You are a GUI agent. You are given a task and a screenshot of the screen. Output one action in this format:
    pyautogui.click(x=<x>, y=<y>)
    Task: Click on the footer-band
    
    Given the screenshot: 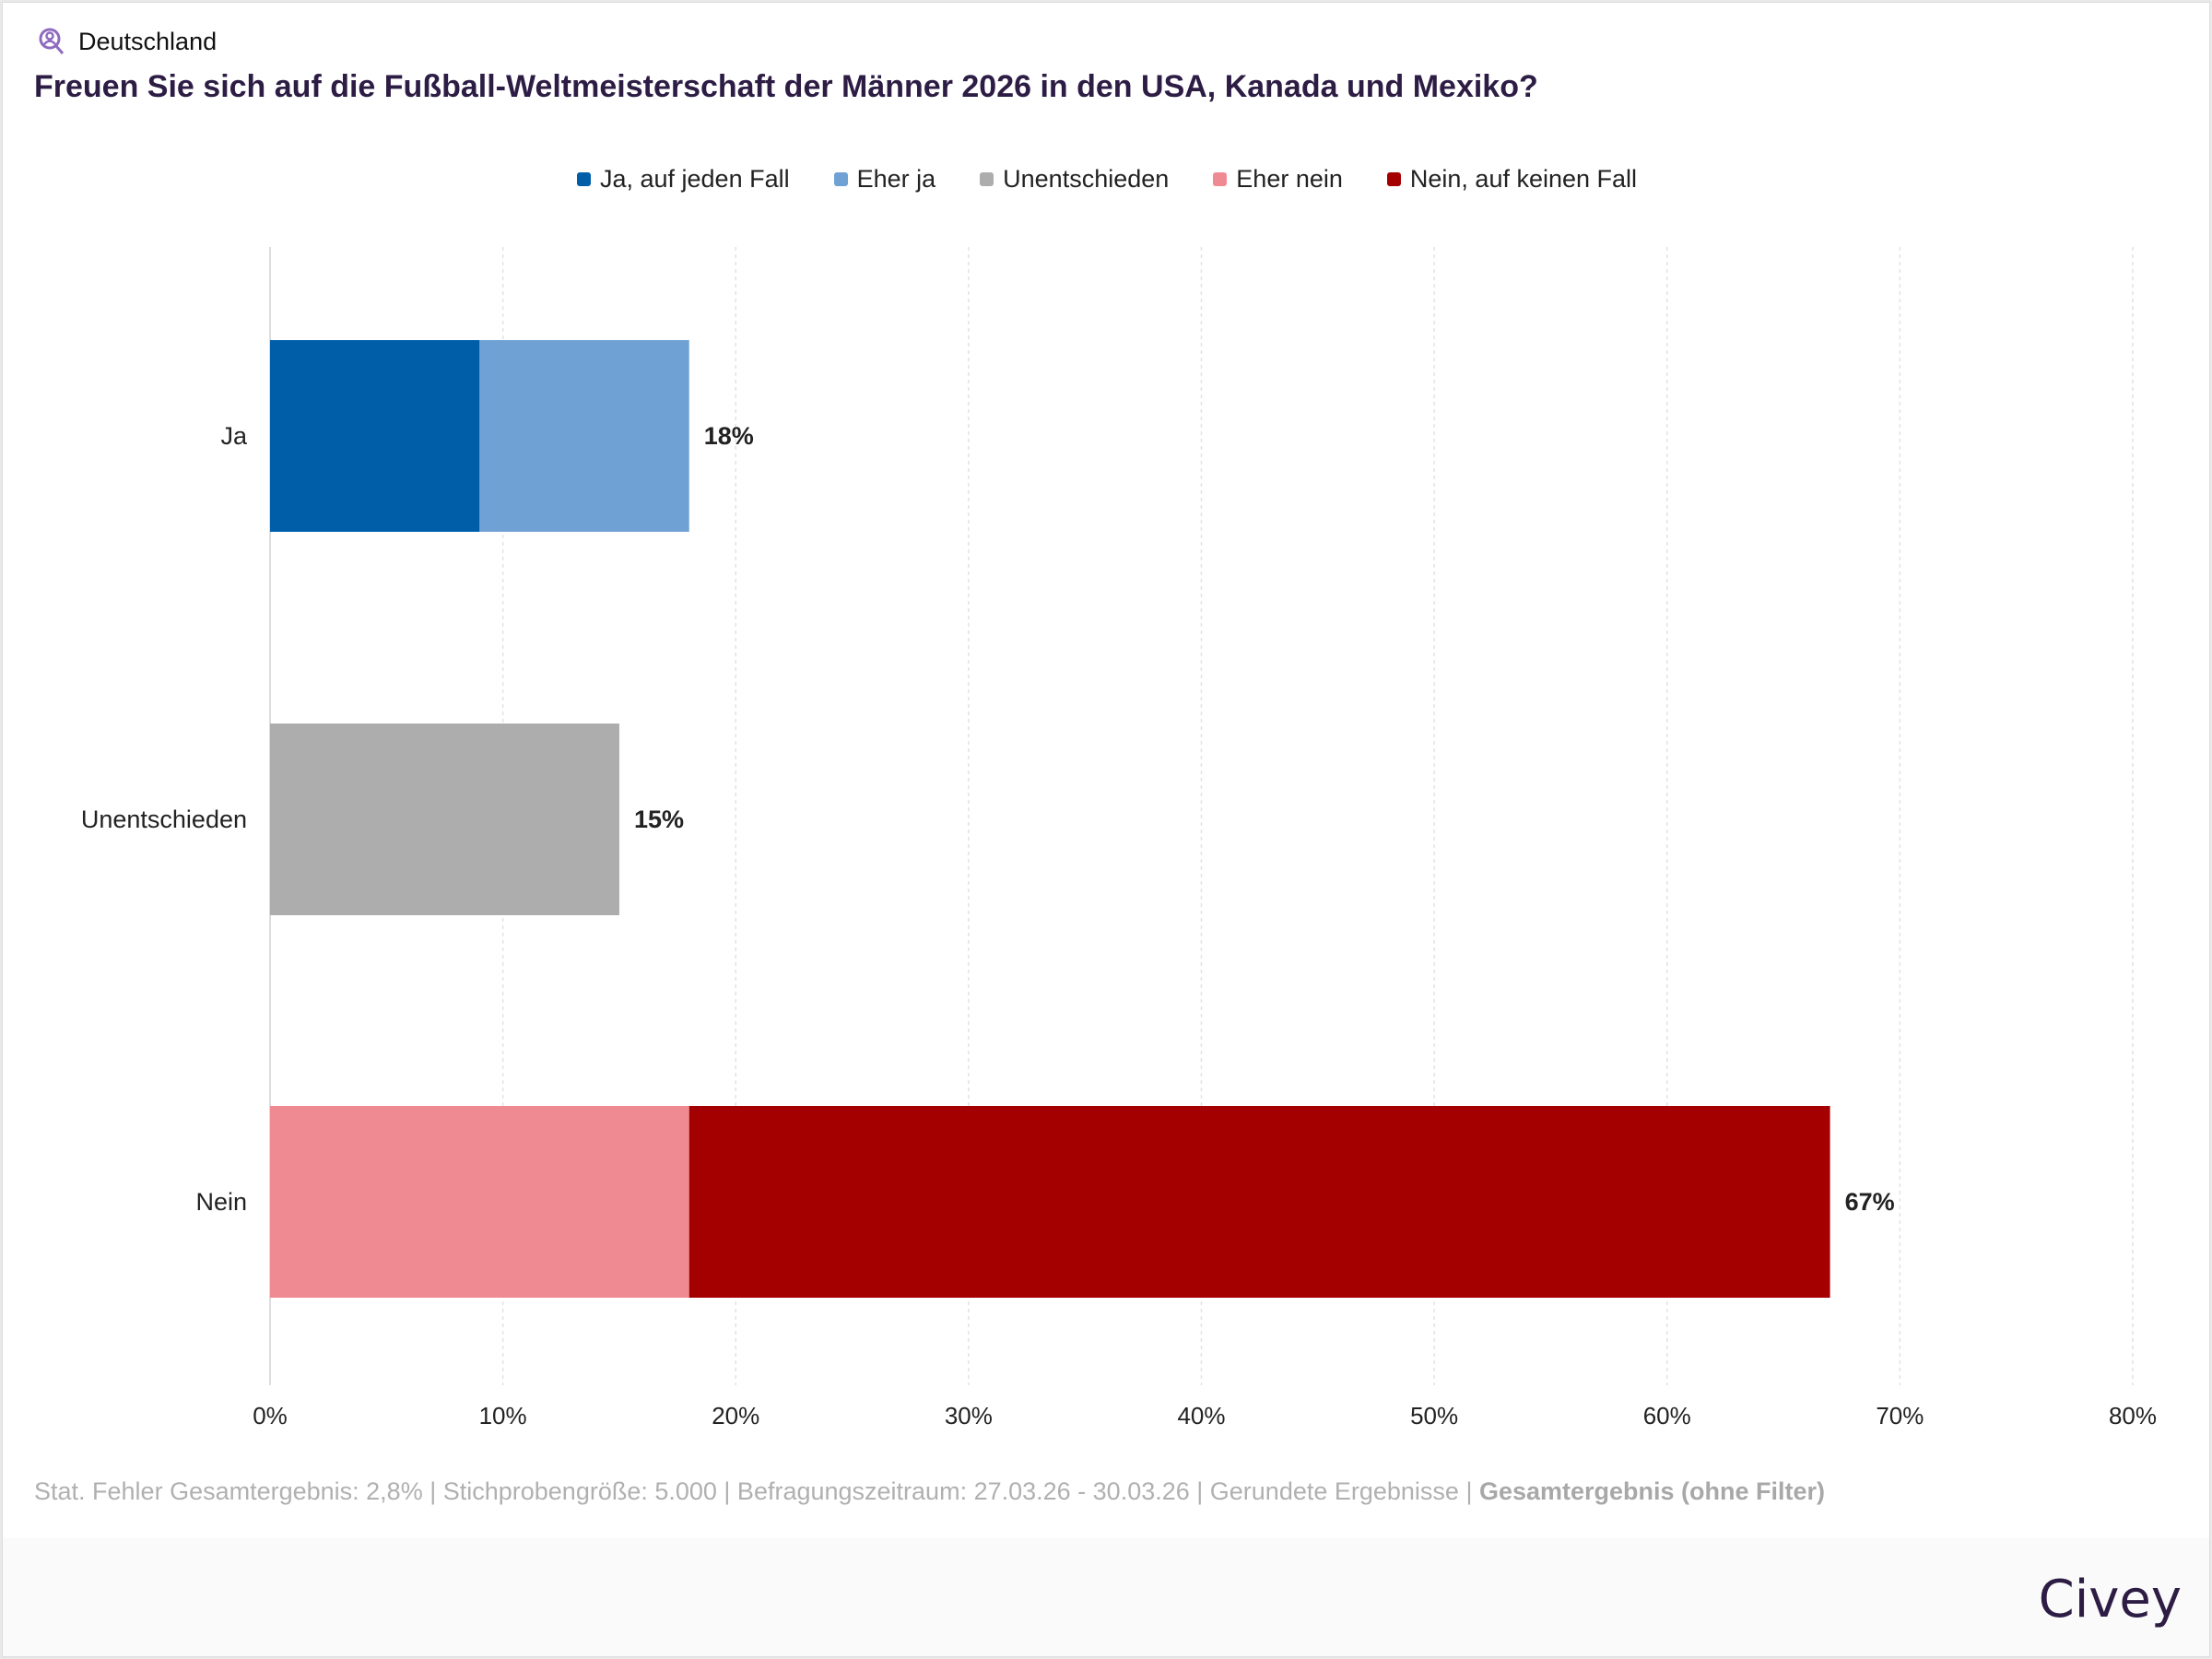 What is the action you would take?
    pyautogui.click(x=1106, y=1597)
    